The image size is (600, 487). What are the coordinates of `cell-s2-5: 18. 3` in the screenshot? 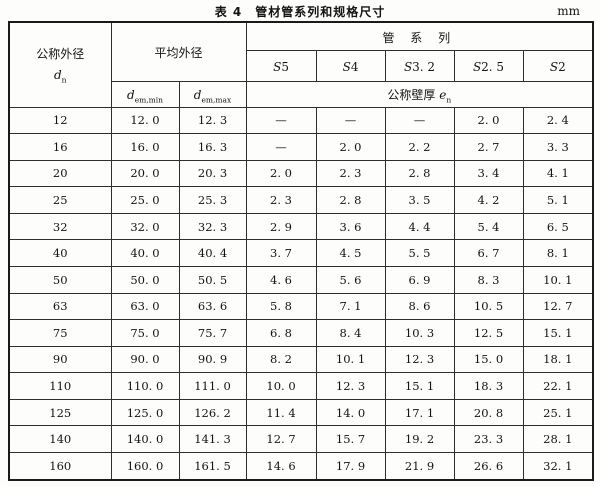 It's located at (488, 386).